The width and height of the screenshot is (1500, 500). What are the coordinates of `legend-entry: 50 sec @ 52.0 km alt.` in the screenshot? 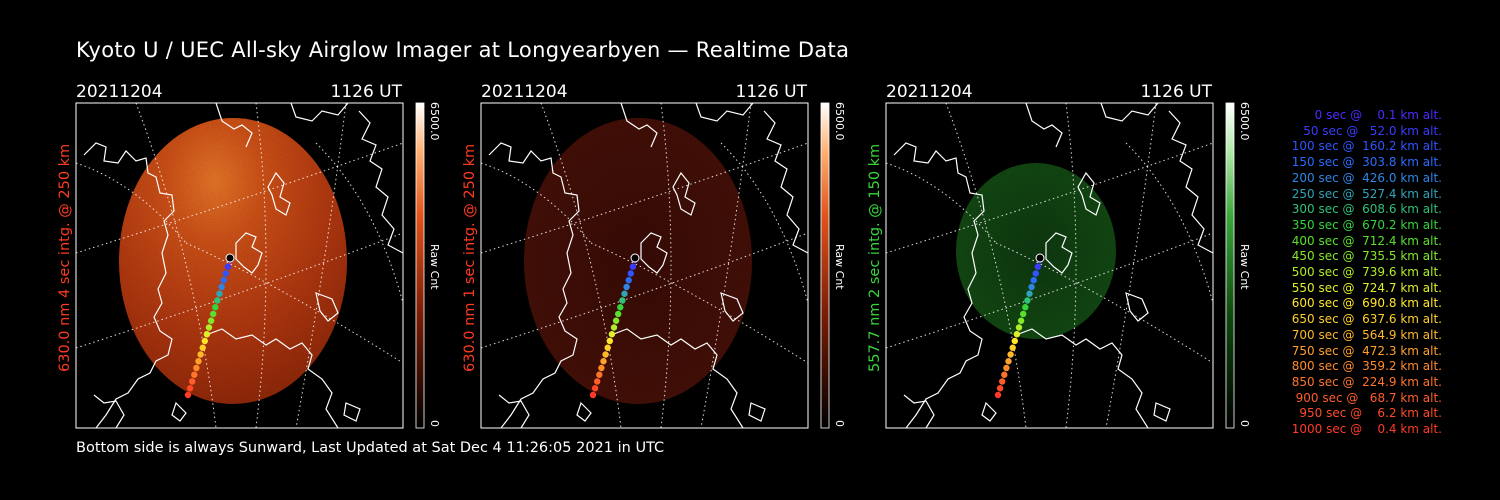 It's located at (1368, 130).